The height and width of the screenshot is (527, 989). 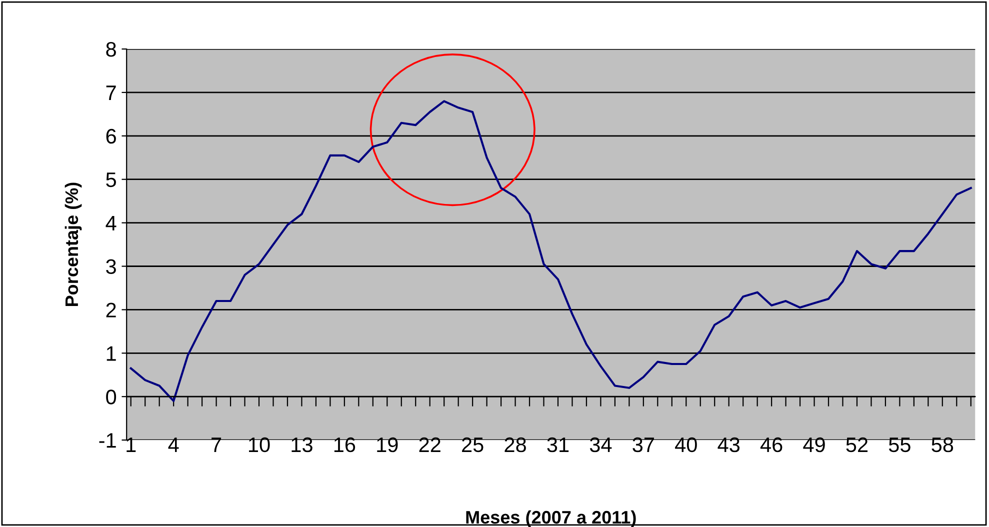 I want to click on x-tick-label: 28, so click(x=515, y=444).